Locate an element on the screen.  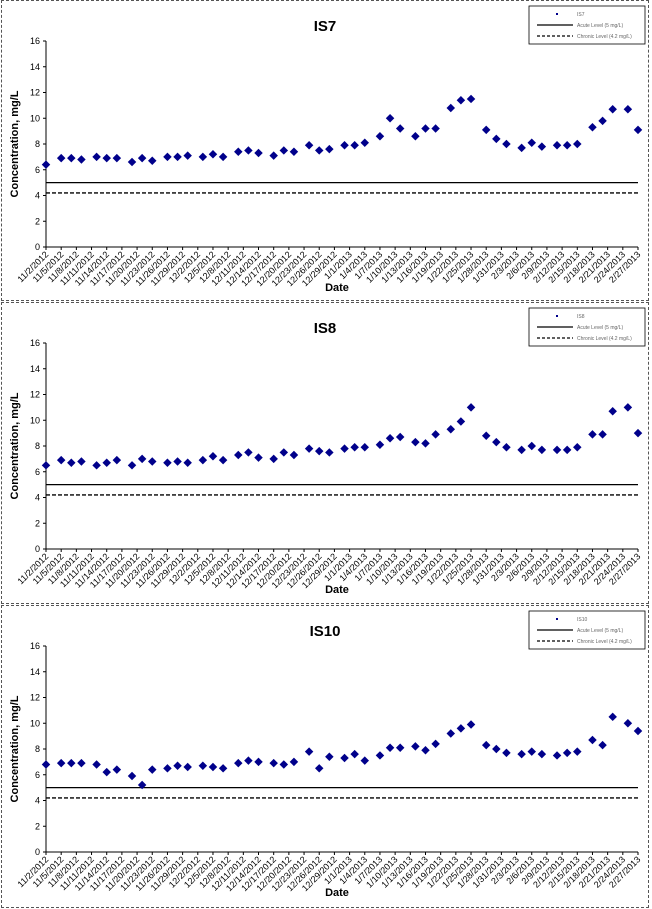
legend-label: IS8 is located at coordinates (581, 317).